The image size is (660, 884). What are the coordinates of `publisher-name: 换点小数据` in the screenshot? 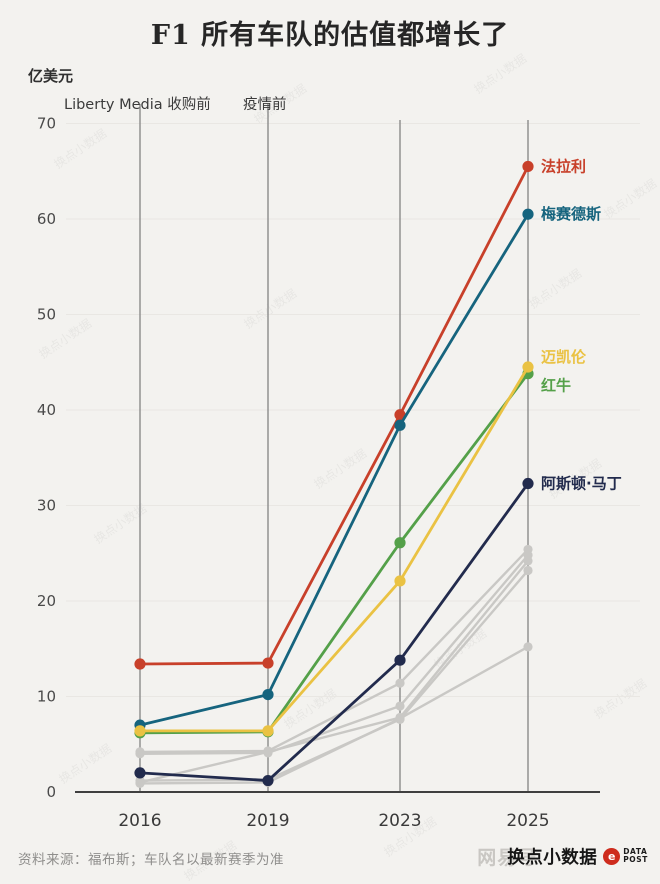 It's located at (552, 857).